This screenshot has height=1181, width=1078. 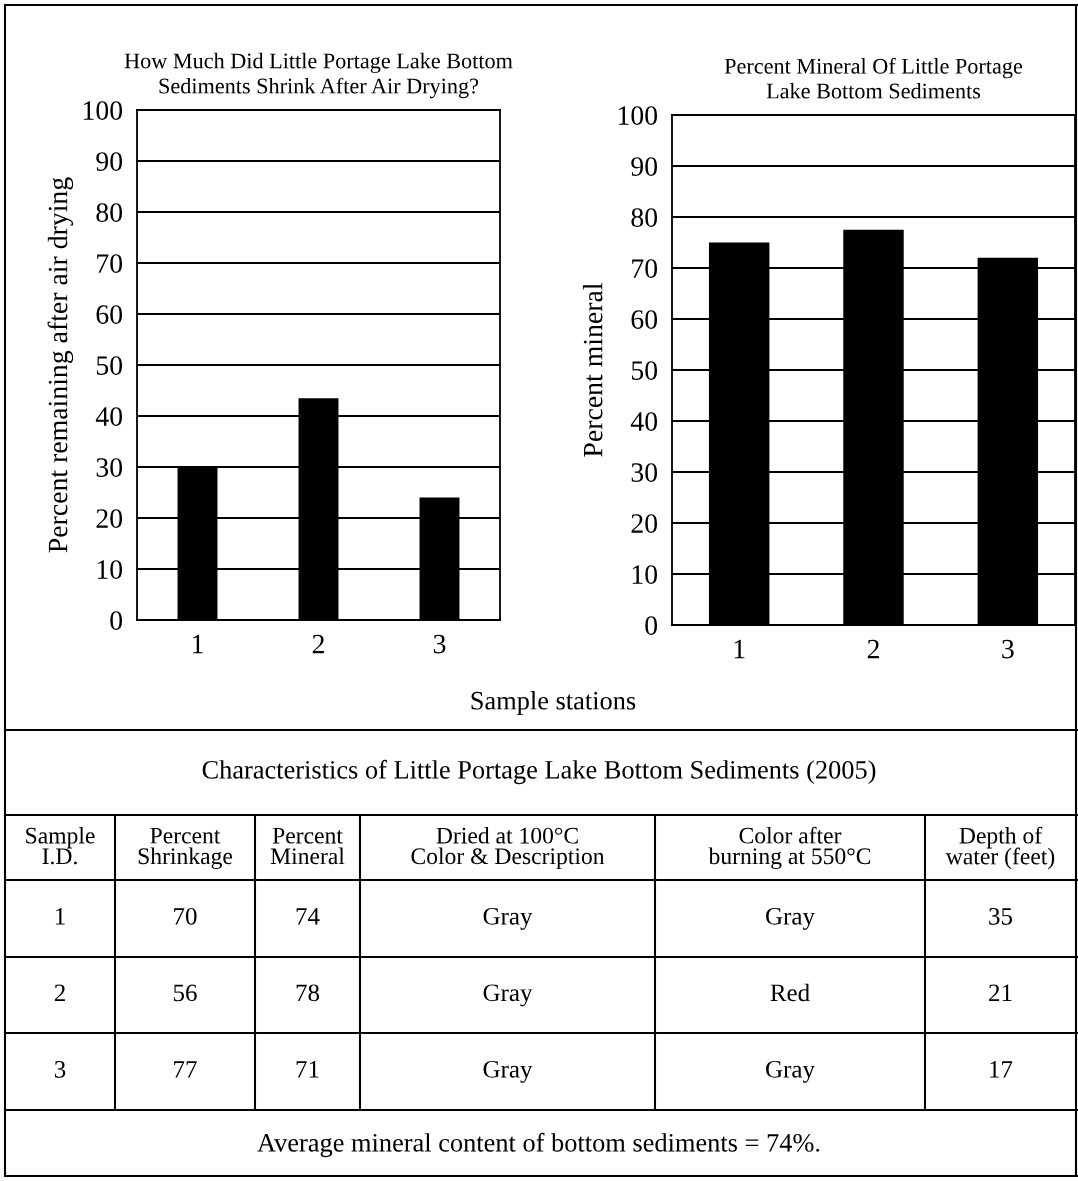 I want to click on category-label: Dried at 100°C Color & Description, so click(x=508, y=848).